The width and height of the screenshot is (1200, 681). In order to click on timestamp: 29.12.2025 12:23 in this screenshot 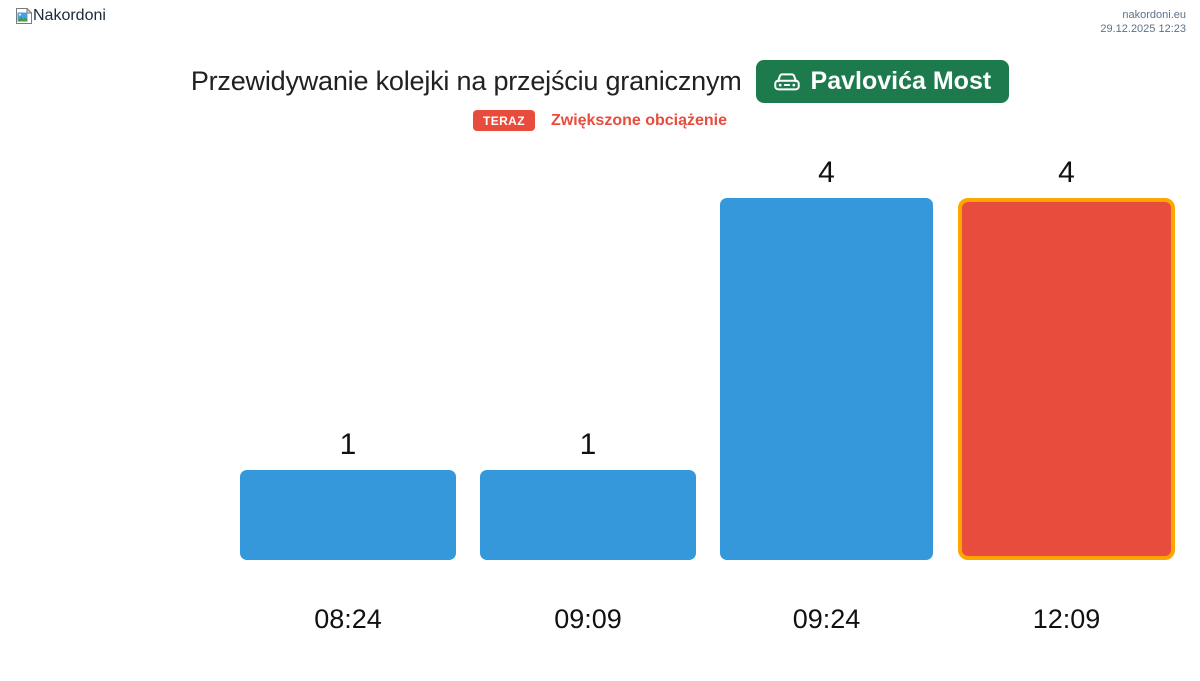, I will do `click(1143, 29)`.